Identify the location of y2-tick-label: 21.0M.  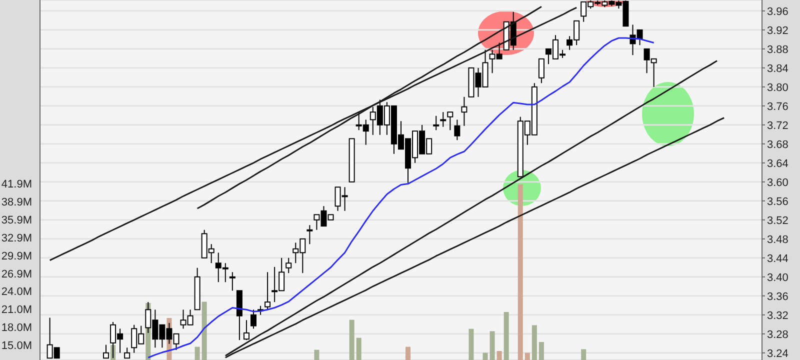
(16, 310).